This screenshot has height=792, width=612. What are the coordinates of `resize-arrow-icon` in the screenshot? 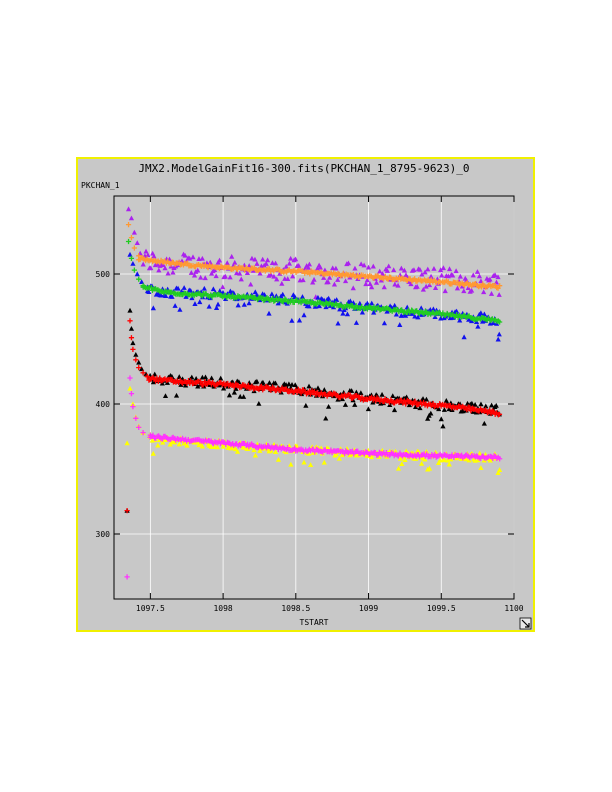 It's located at (525, 623).